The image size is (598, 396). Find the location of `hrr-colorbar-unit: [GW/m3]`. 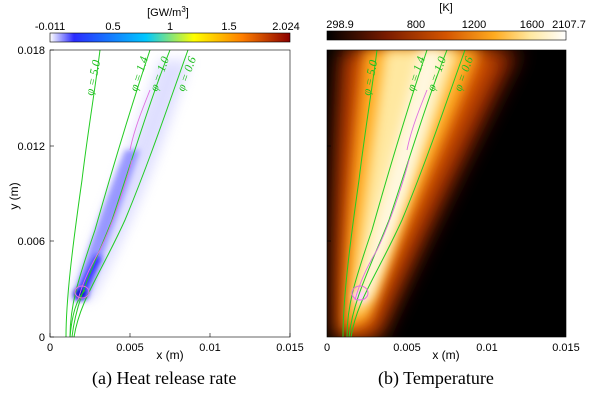

hrr-colorbar-unit: [GW/m3] is located at coordinates (168, 12).